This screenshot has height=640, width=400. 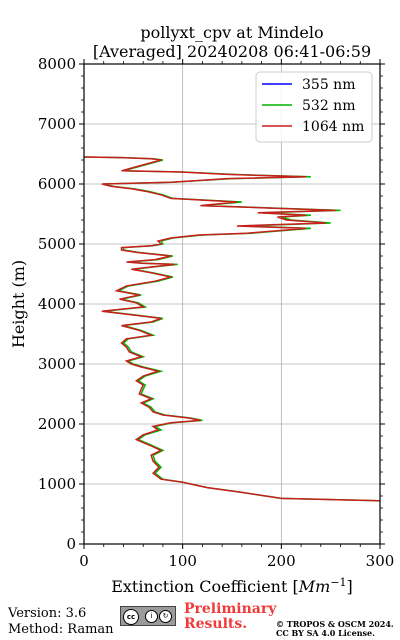 What do you see at coordinates (57, 484) in the screenshot?
I see `y-tick-label: 1000` at bounding box center [57, 484].